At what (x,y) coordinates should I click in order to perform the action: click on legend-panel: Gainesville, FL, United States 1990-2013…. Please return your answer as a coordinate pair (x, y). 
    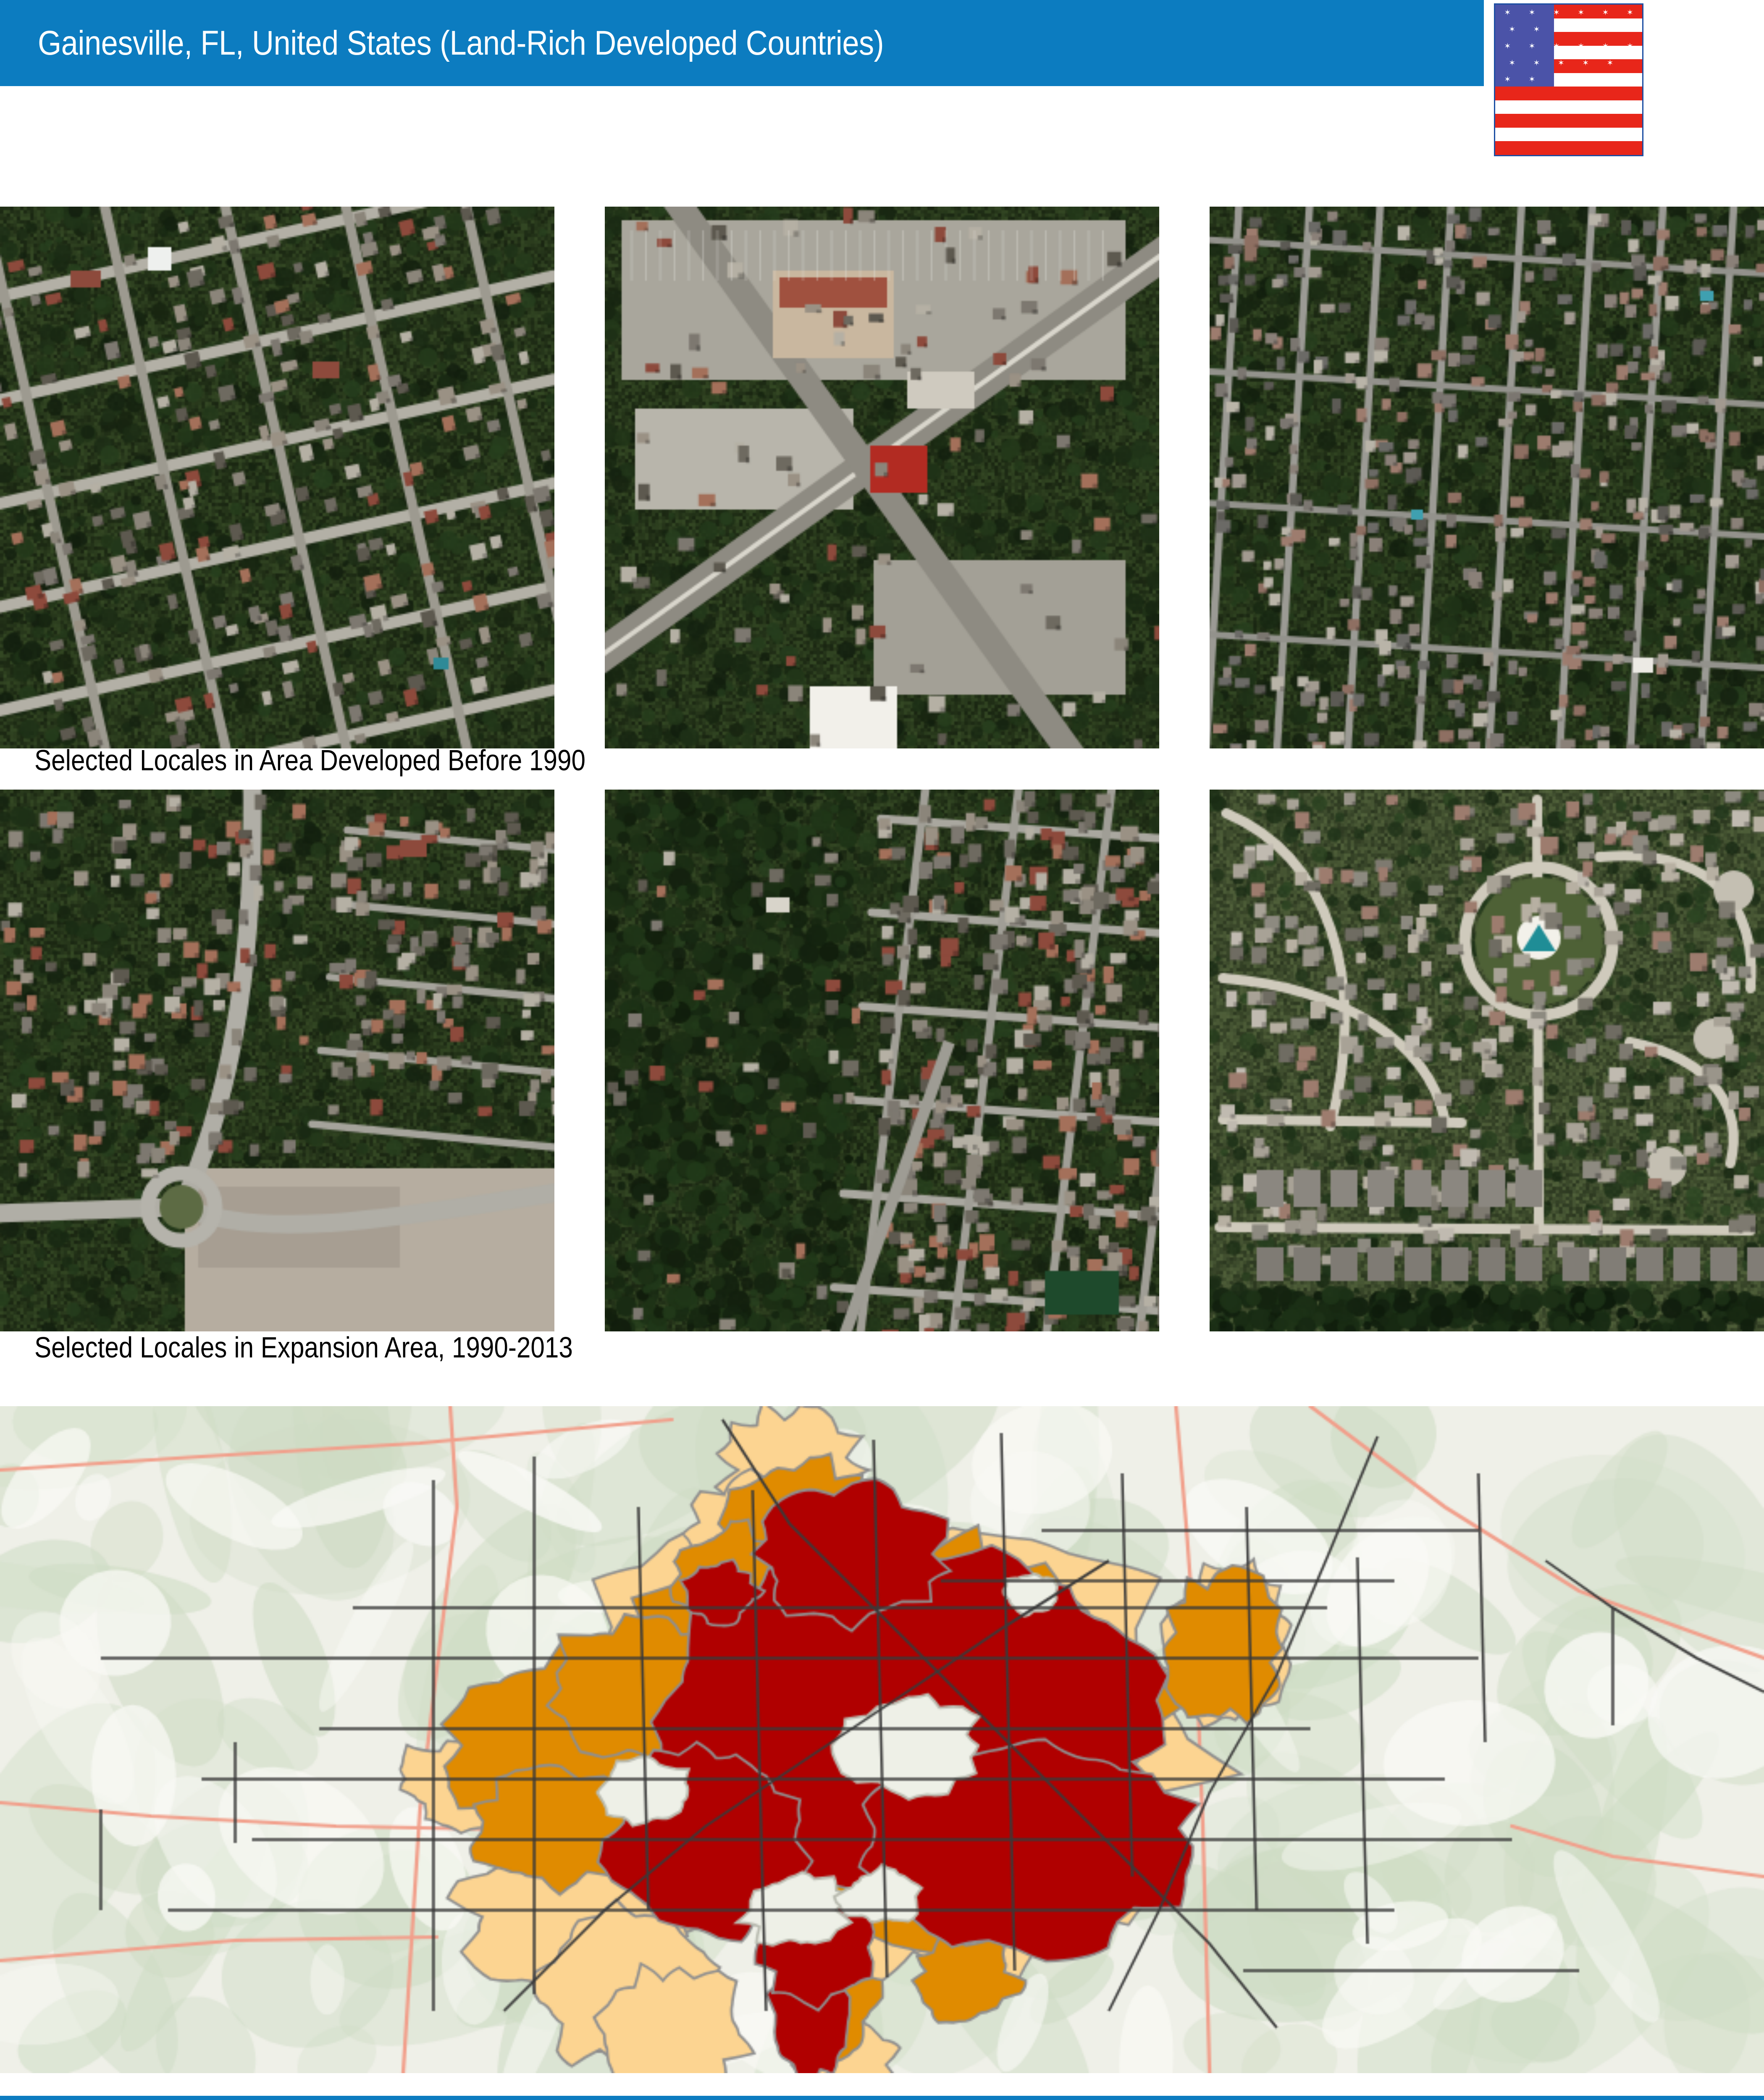
    Looking at the image, I should click on (882, 2098).